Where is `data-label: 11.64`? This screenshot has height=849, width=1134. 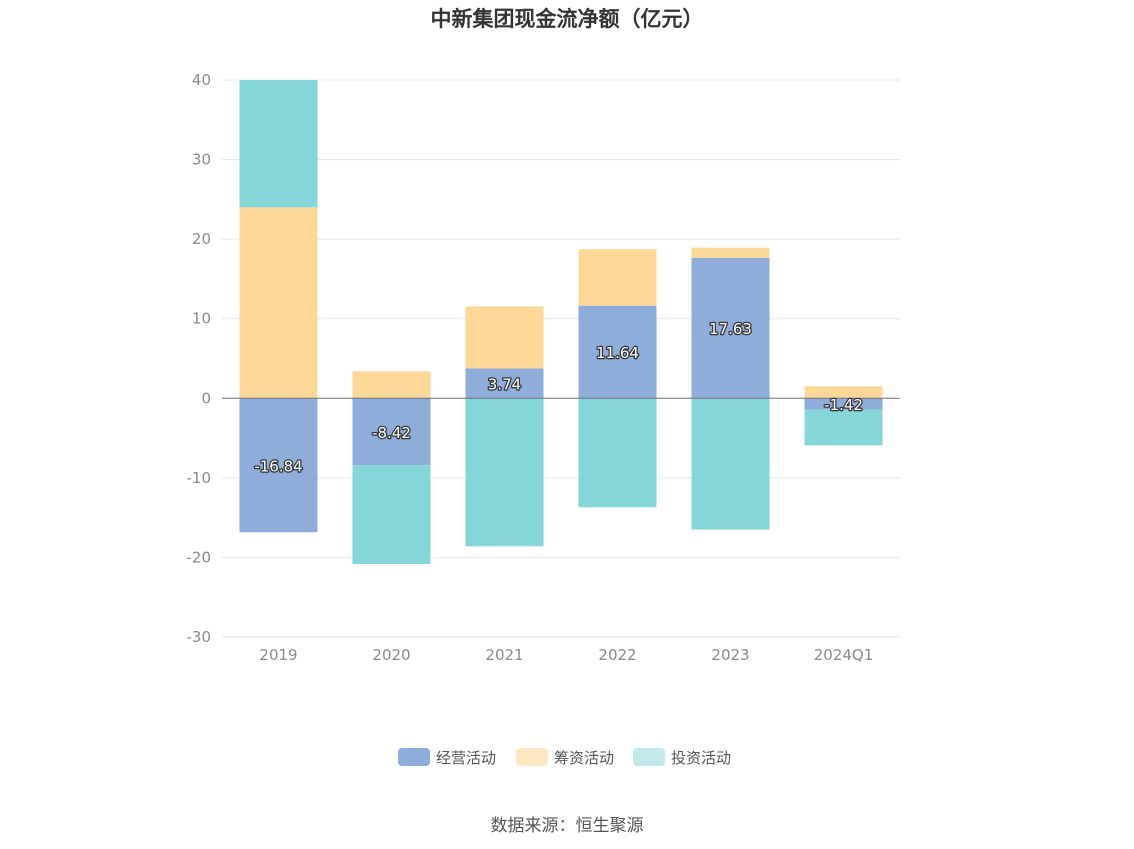 data-label: 11.64 is located at coordinates (617, 353).